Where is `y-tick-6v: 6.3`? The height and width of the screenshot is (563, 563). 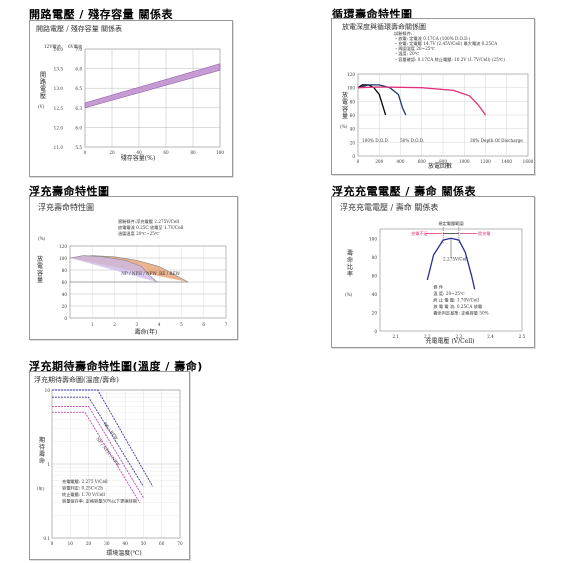
y-tick-6v: 6.3 is located at coordinates (78, 108).